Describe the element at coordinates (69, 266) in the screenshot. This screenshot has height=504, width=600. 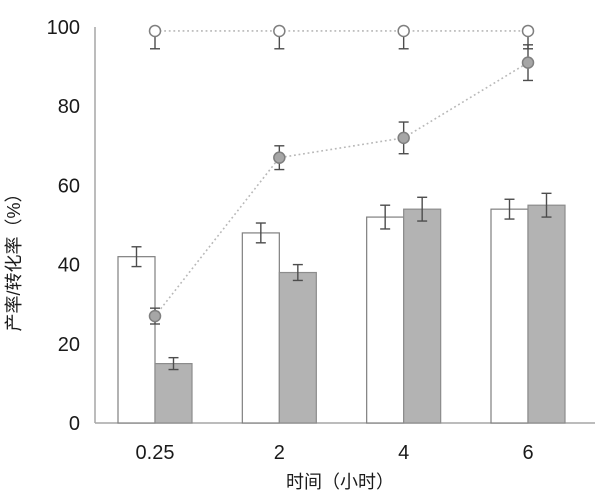
I see `y-tick-label-40: 40` at that location.